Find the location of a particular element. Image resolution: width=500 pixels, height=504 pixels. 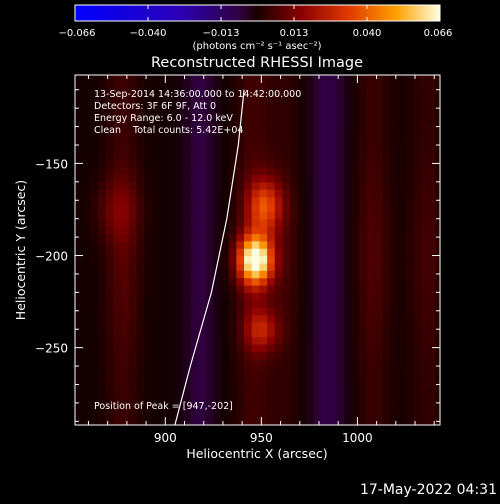

colorbar-tick: −0.013 is located at coordinates (220, 33).